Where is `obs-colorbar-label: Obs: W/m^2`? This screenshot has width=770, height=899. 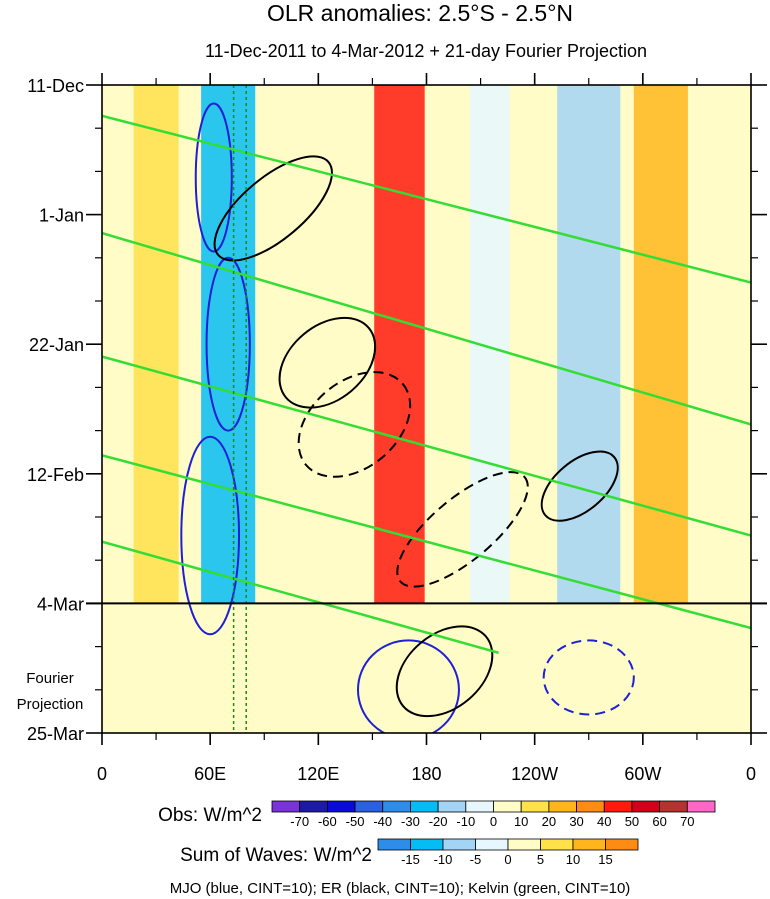
obs-colorbar-label: Obs: W/m^2 is located at coordinates (210, 815).